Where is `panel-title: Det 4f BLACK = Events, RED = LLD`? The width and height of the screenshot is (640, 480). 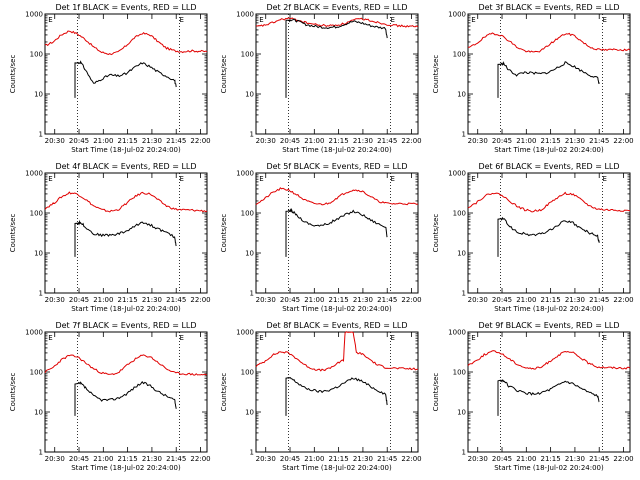 panel-title: Det 4f BLACK = Events, RED = LLD is located at coordinates (125, 166).